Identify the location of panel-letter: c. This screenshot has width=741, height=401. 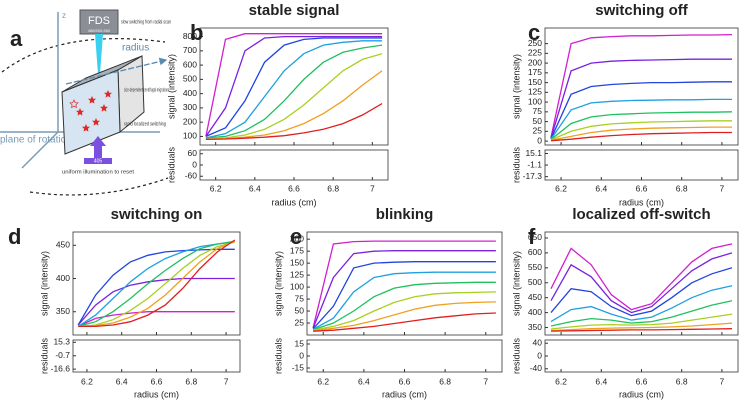
(534, 32).